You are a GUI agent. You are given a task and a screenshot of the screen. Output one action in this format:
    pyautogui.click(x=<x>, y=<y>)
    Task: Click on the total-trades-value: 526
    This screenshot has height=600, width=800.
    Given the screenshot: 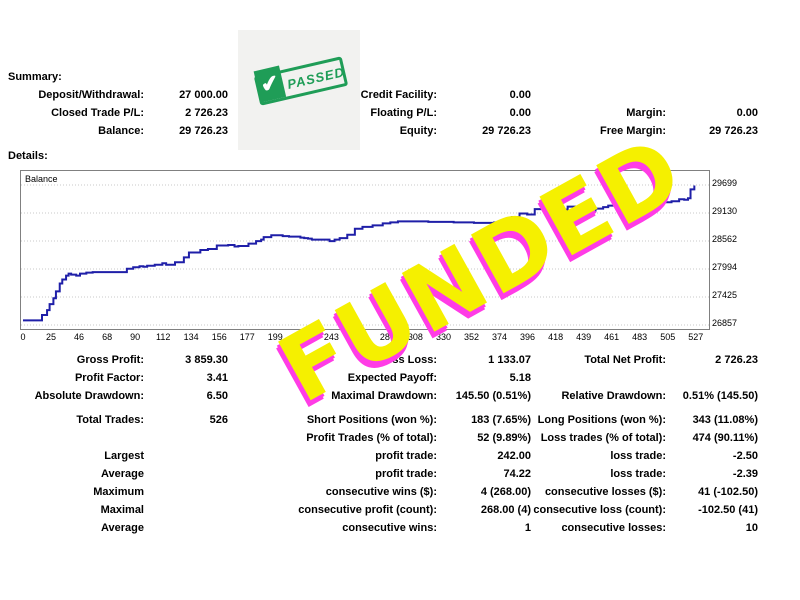 What is the action you would take?
    pyautogui.click(x=218, y=420)
    